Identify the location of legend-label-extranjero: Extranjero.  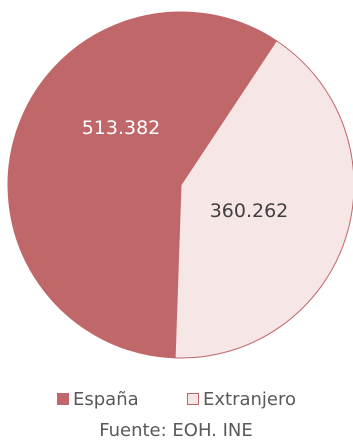
(249, 399).